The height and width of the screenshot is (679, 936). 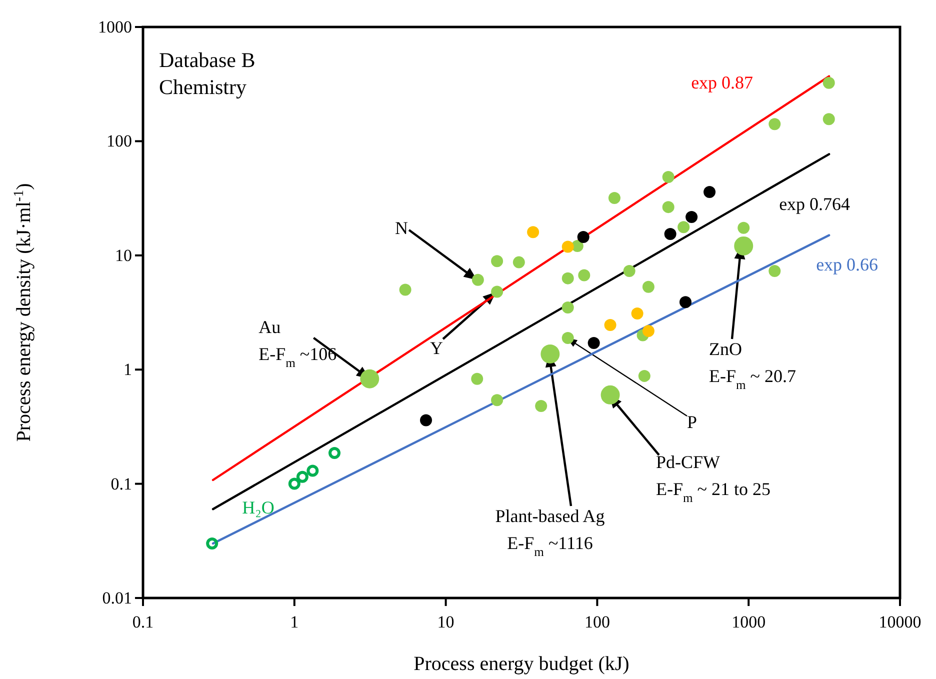 I want to click on annotation: P, so click(x=692, y=422).